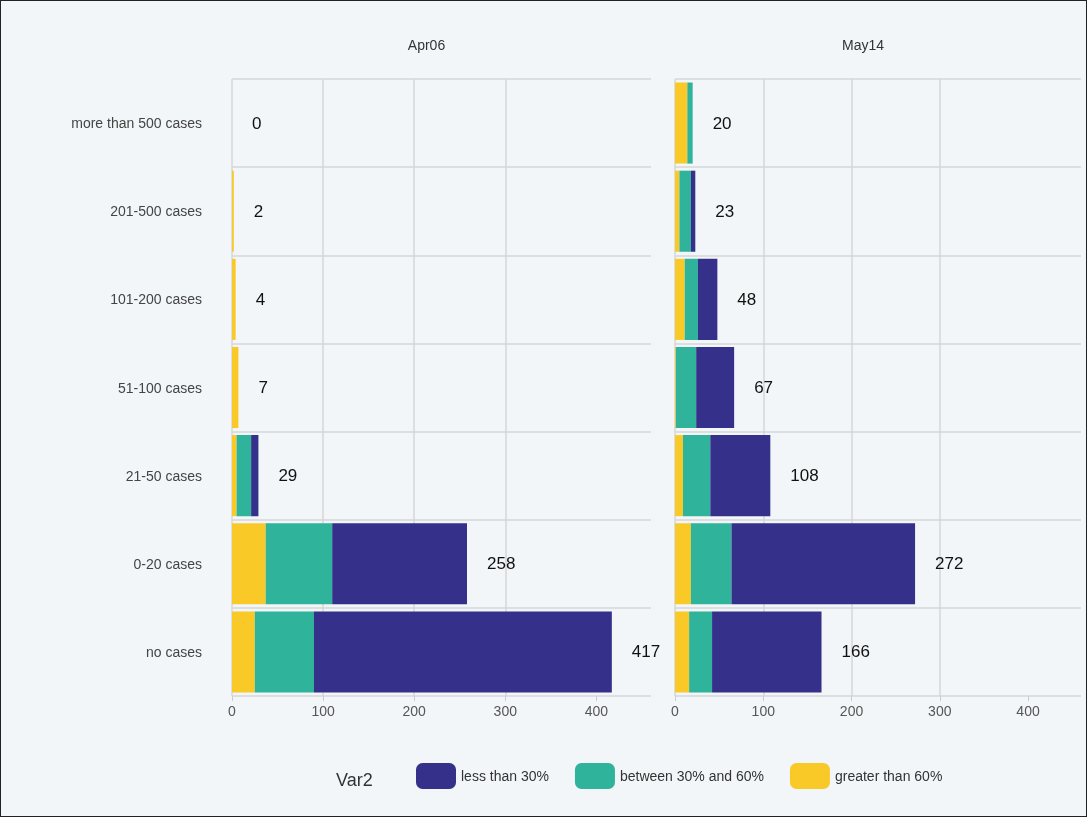 The image size is (1087, 817). What do you see at coordinates (354, 780) in the screenshot?
I see `legend-title: Var2` at bounding box center [354, 780].